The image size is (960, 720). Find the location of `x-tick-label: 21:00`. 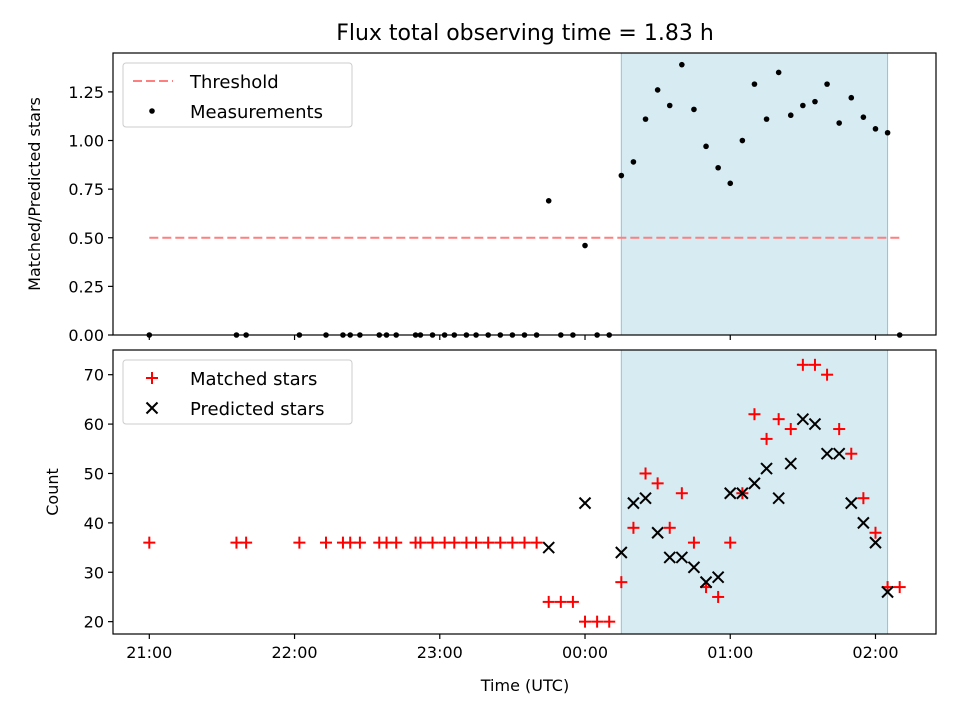

x-tick-label: 21:00 is located at coordinates (149, 652).